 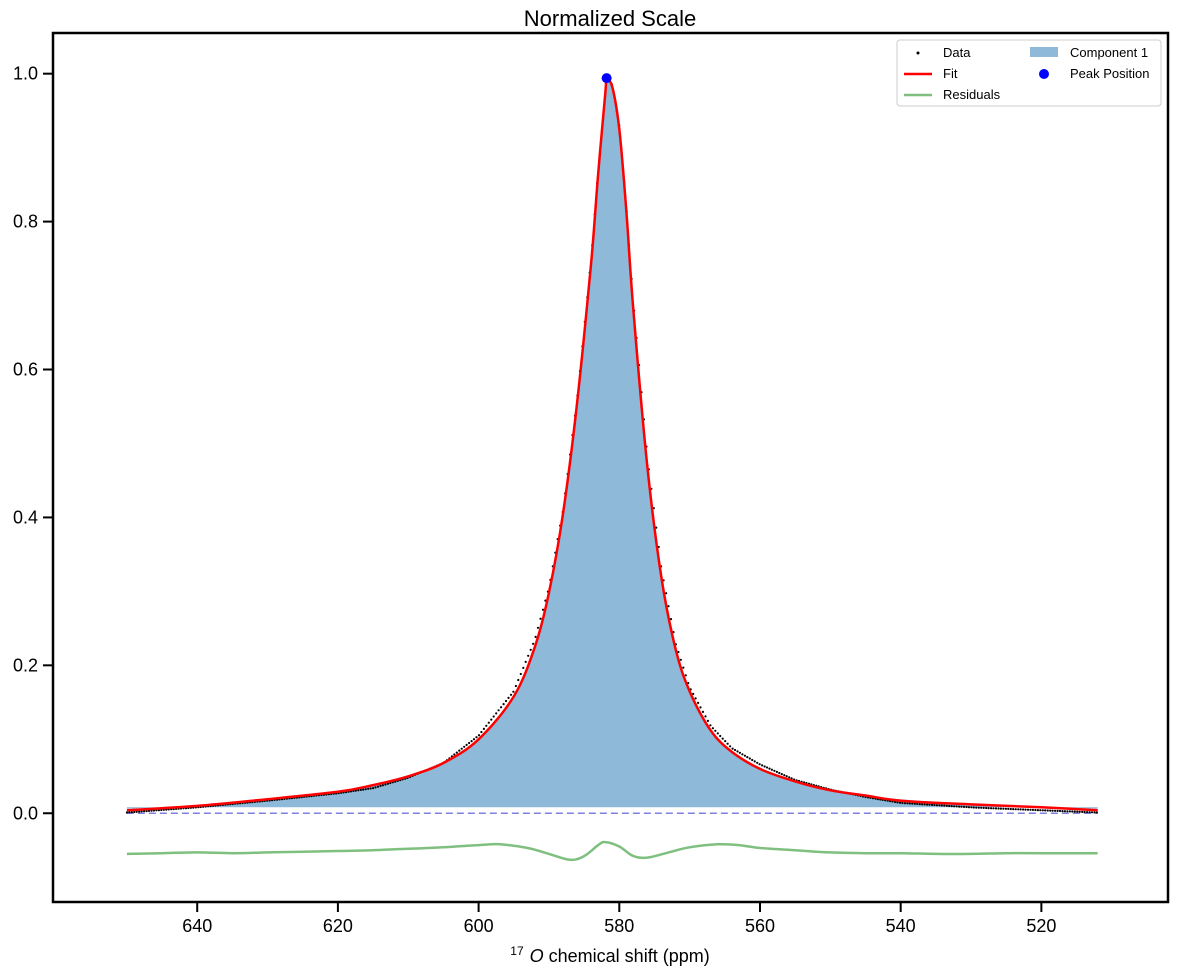 I want to click on y-axis-ticks: 0.0 0.2 0.4 0.6 0.8 1.0, so click(x=33, y=443).